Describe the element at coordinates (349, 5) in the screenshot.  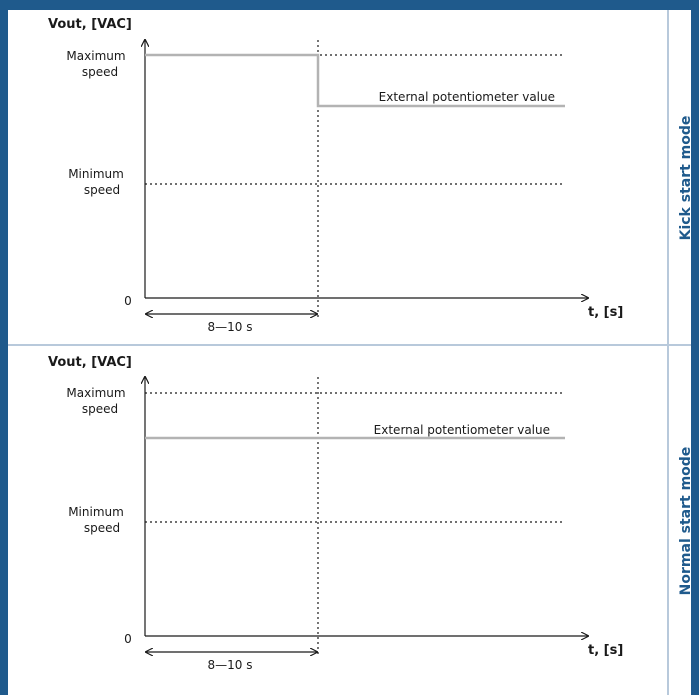
I see `top-border` at that location.